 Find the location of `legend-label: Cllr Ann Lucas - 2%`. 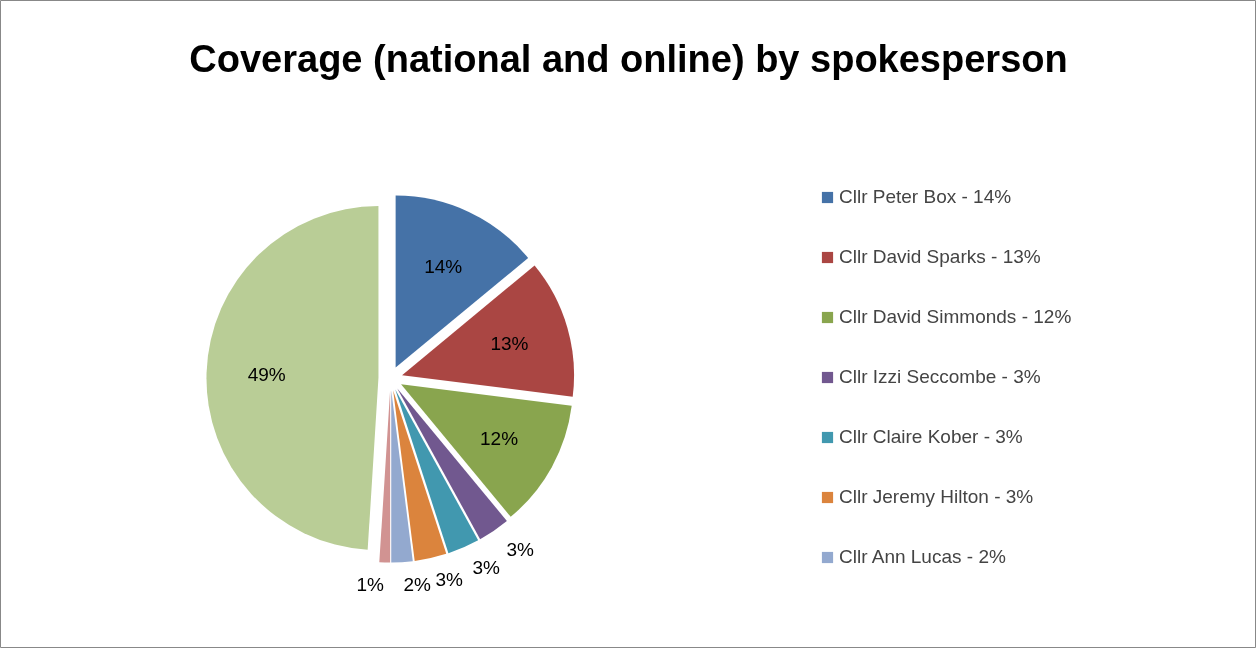

legend-label: Cllr Ann Lucas - 2% is located at coordinates (922, 557).